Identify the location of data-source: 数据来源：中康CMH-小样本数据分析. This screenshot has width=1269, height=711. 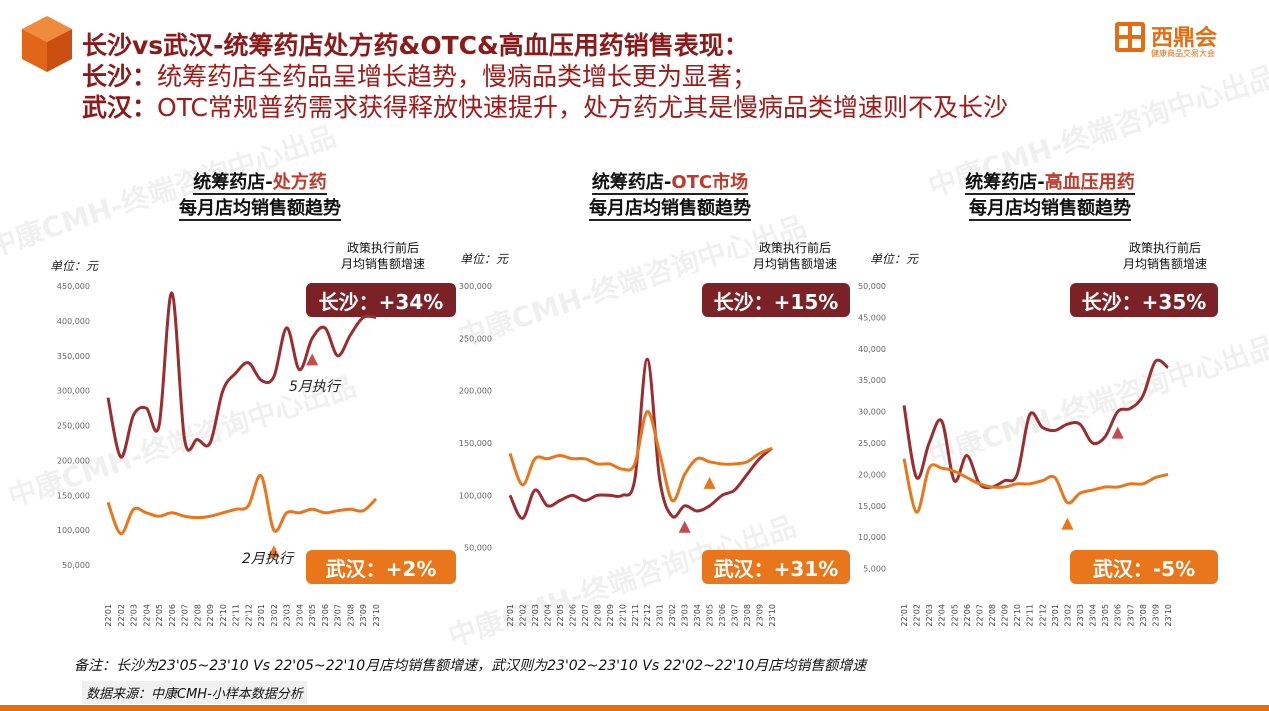
(194, 692).